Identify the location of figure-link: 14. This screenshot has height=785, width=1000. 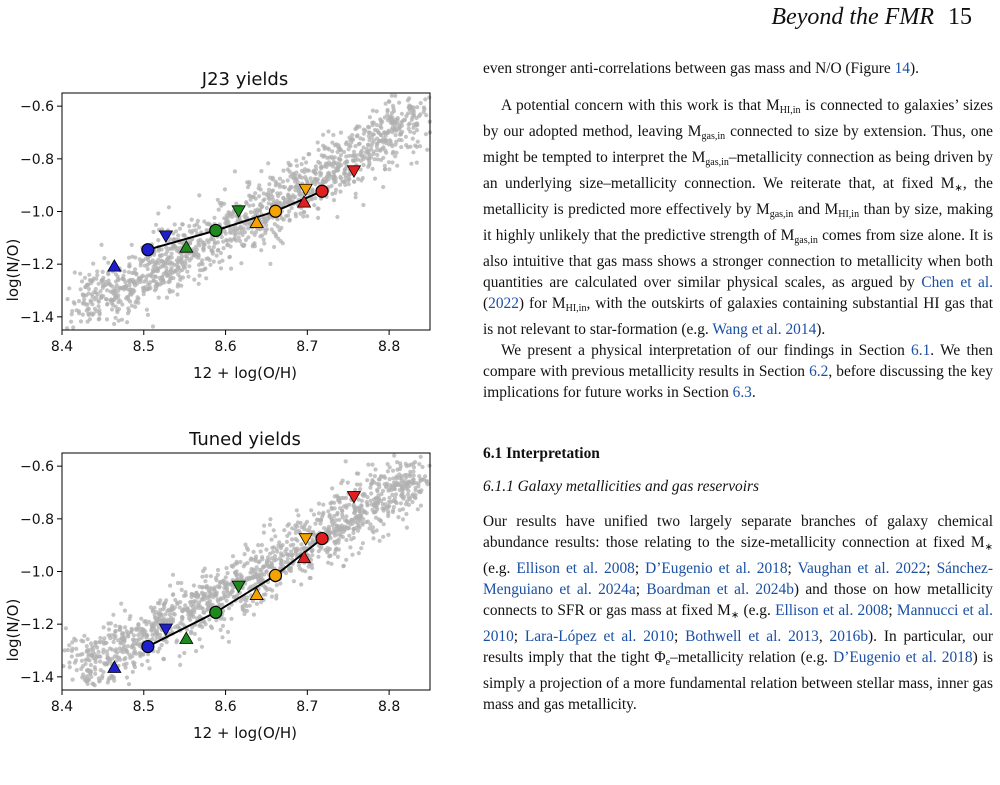
(902, 68).